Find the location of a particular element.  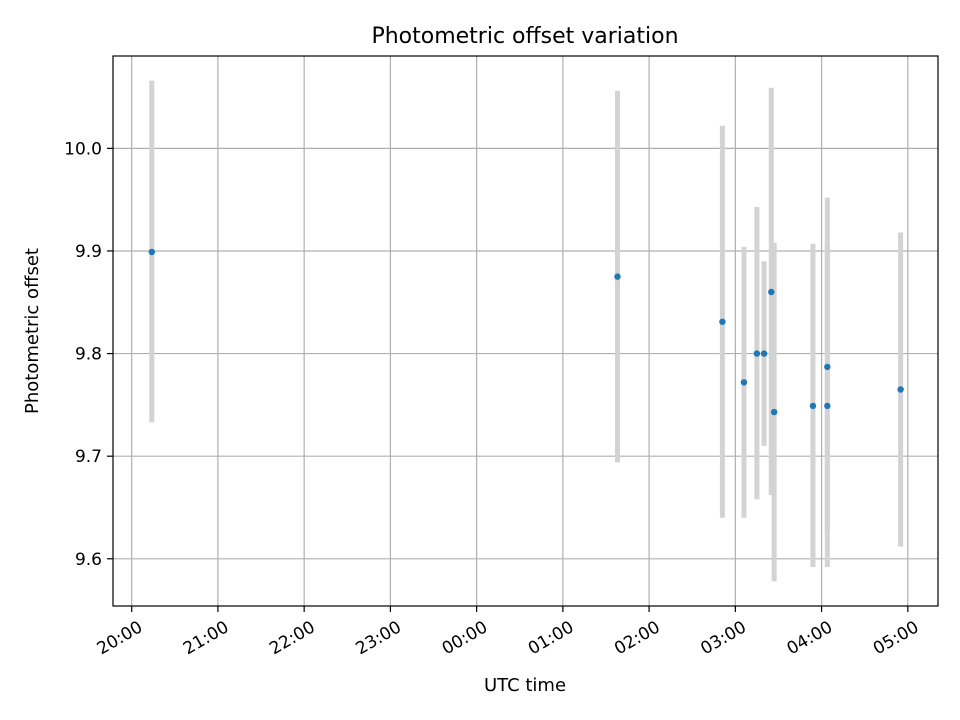

x-tick-label: 04:00 is located at coordinates (810, 638).